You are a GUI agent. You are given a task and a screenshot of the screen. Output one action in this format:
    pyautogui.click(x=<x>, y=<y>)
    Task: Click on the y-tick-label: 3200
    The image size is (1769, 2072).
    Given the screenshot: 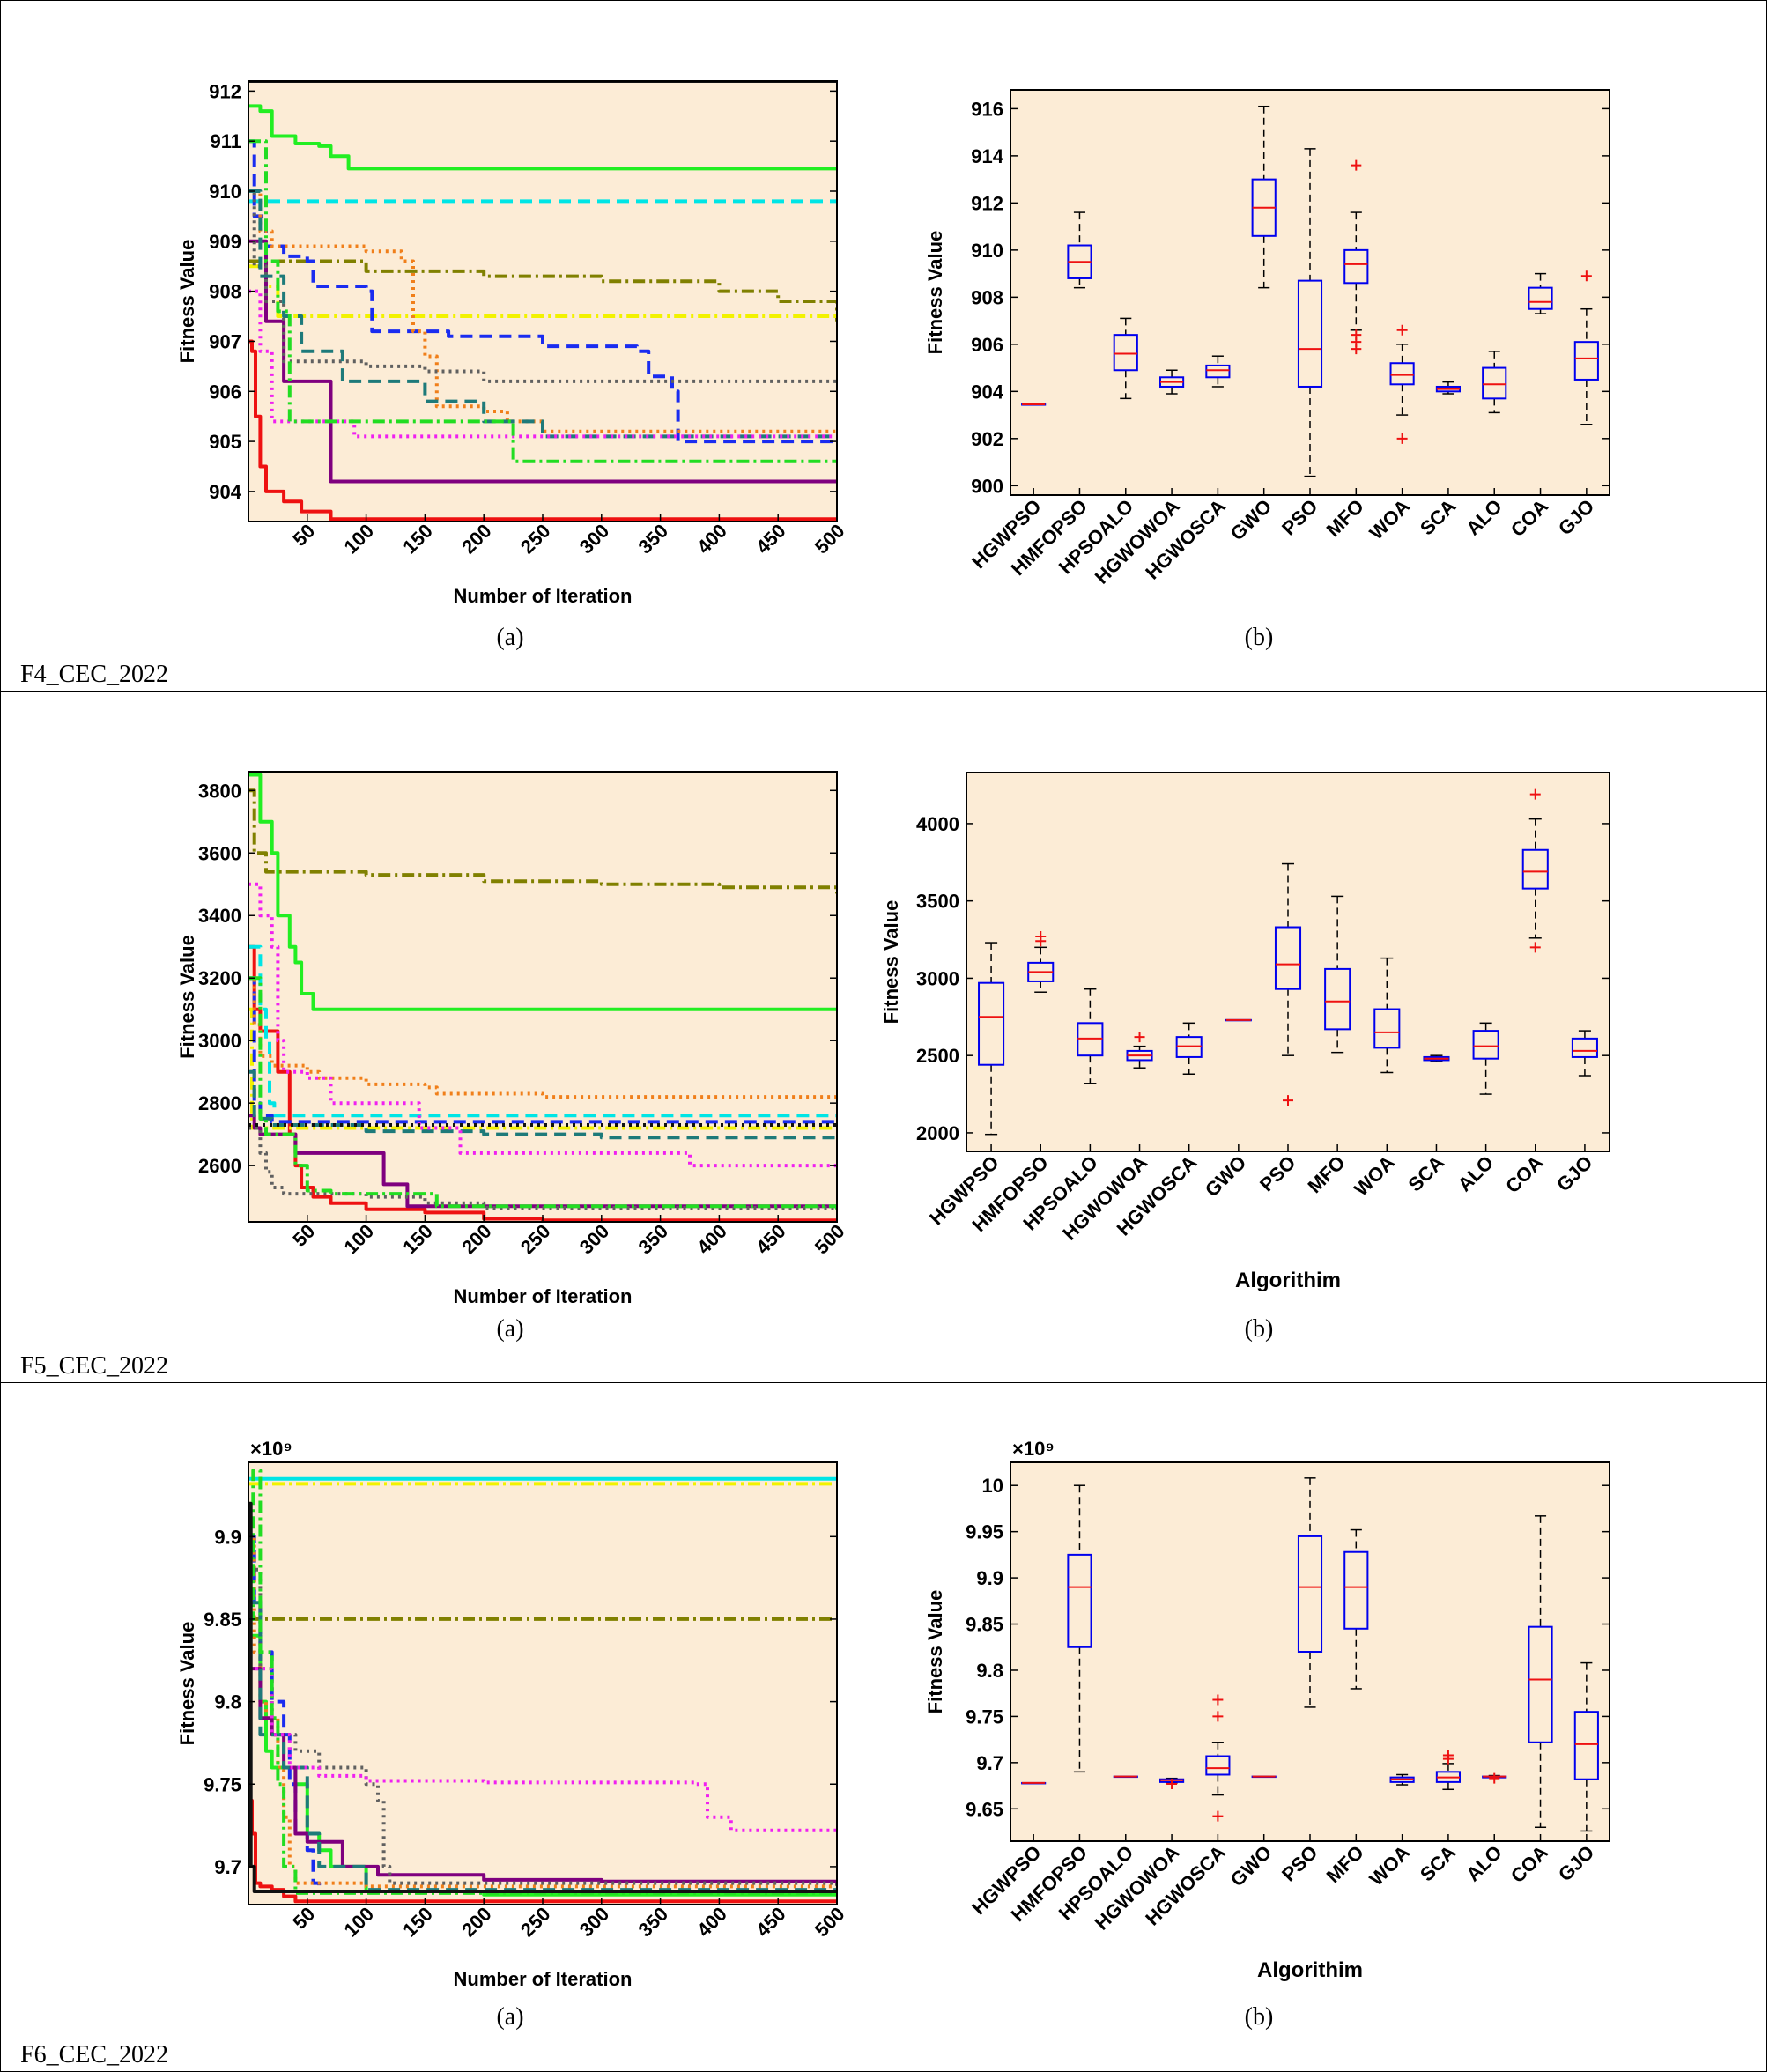 What is the action you would take?
    pyautogui.click(x=219, y=978)
    